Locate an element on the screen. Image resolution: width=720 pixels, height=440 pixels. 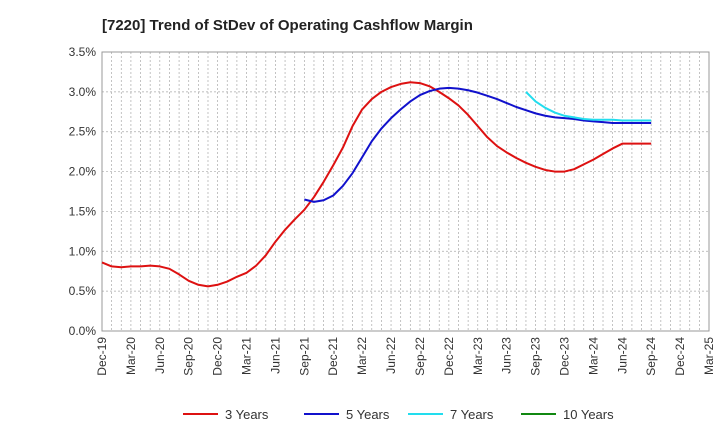
x-tick-label: Dec-22 is located at coordinates (449, 356).